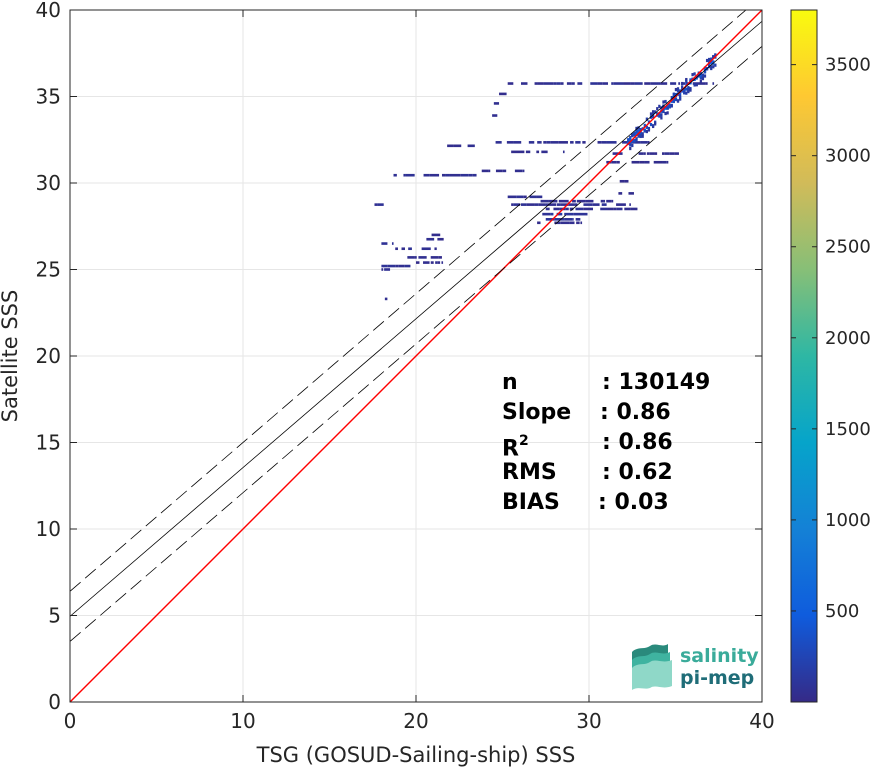 Image resolution: width=879 pixels, height=768 pixels. What do you see at coordinates (804, 356) in the screenshot?
I see `colorbar` at bounding box center [804, 356].